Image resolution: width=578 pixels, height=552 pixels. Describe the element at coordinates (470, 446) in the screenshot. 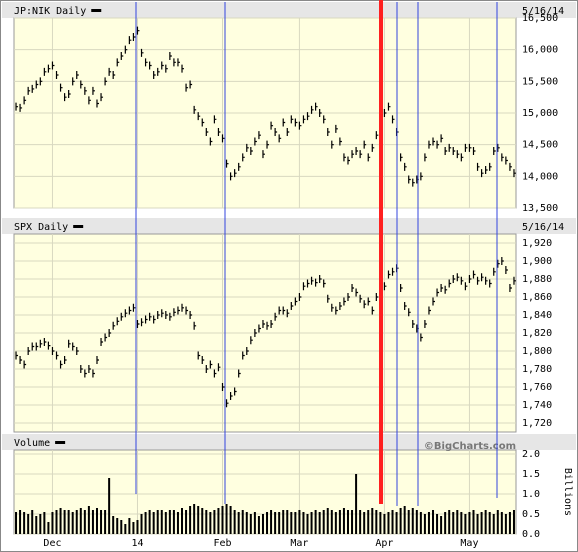

I see `credit: ©BigCharts.com` at that location.